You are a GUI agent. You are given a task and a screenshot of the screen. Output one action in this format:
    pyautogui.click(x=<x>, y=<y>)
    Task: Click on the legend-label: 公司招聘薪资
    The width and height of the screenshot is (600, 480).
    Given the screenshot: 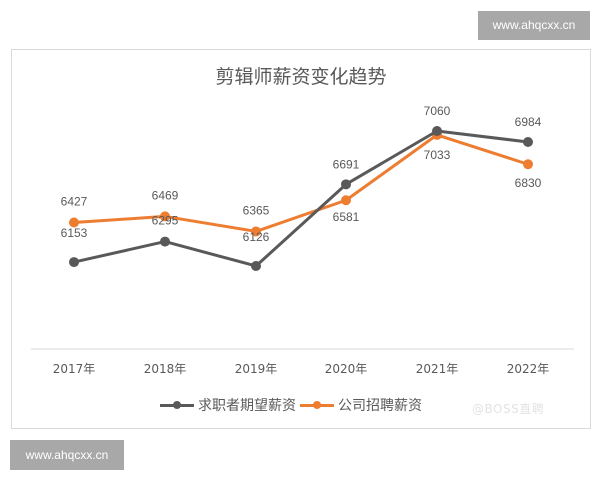 What is the action you would take?
    pyautogui.click(x=380, y=406)
    